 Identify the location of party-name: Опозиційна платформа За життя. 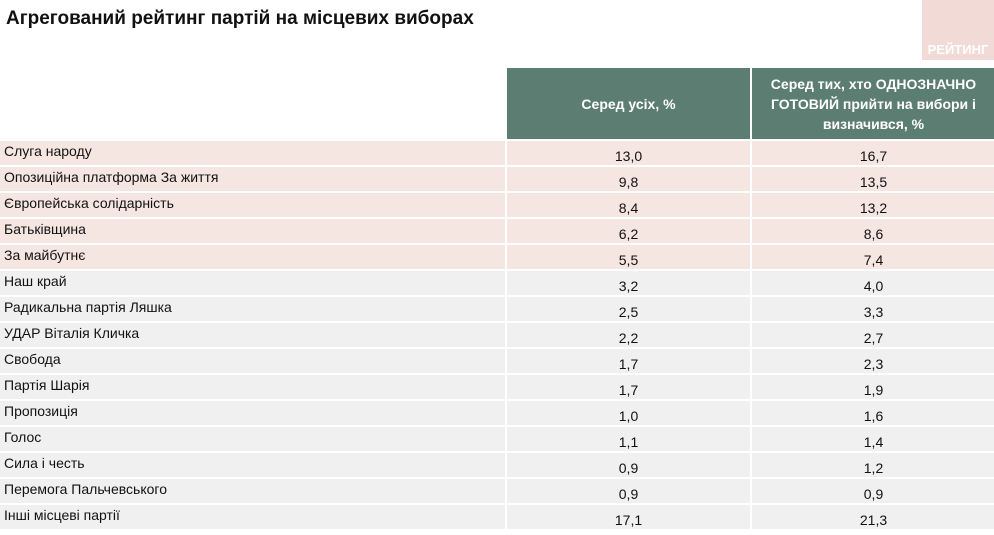
(252, 179).